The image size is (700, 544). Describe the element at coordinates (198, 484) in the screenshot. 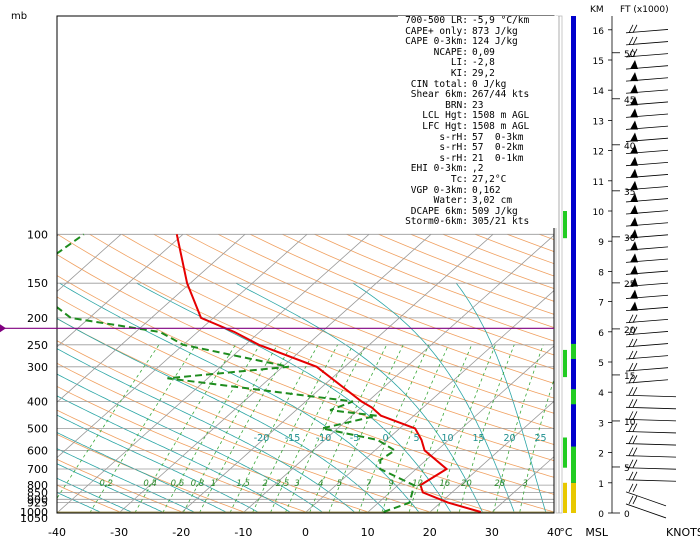

I see `mixing-ratio-label: 0,8` at that location.